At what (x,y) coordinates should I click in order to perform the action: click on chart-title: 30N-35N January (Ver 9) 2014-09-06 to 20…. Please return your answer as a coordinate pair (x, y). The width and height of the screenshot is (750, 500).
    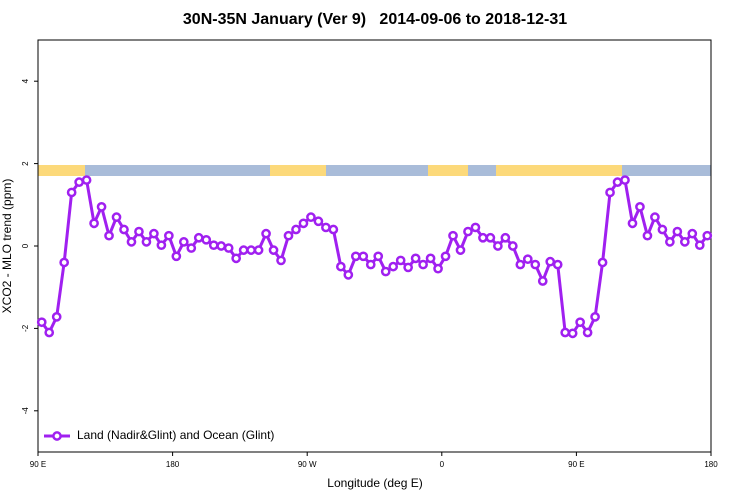
    Looking at the image, I should click on (375, 19).